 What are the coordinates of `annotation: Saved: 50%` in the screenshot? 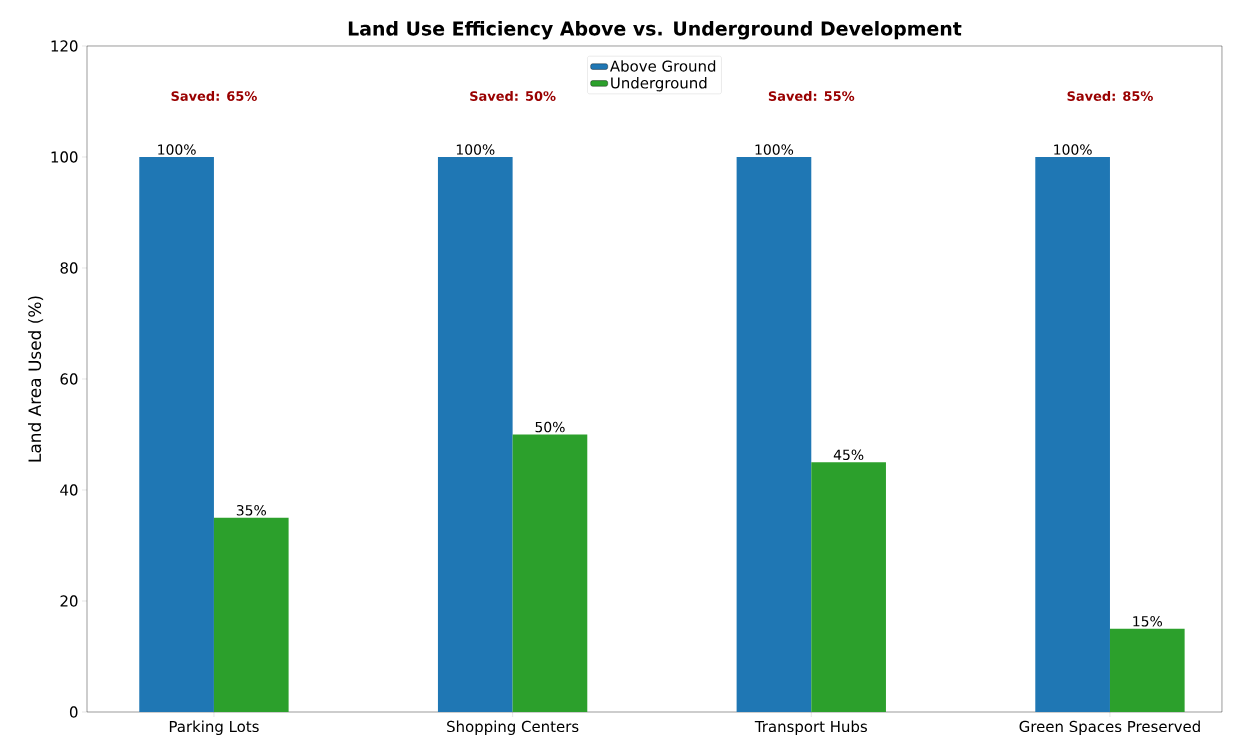 It's located at (513, 95).